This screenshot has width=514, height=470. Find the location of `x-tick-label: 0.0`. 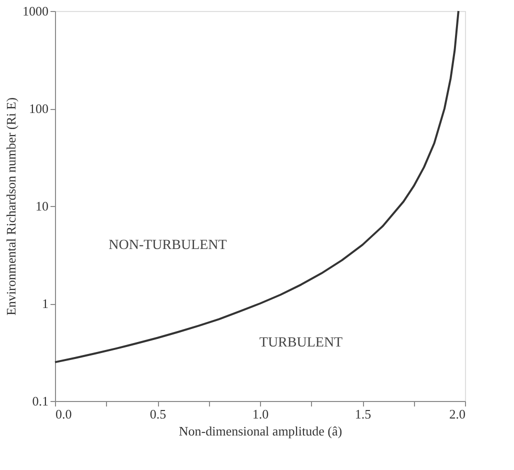

x-tick-label: 0.0 is located at coordinates (64, 414).